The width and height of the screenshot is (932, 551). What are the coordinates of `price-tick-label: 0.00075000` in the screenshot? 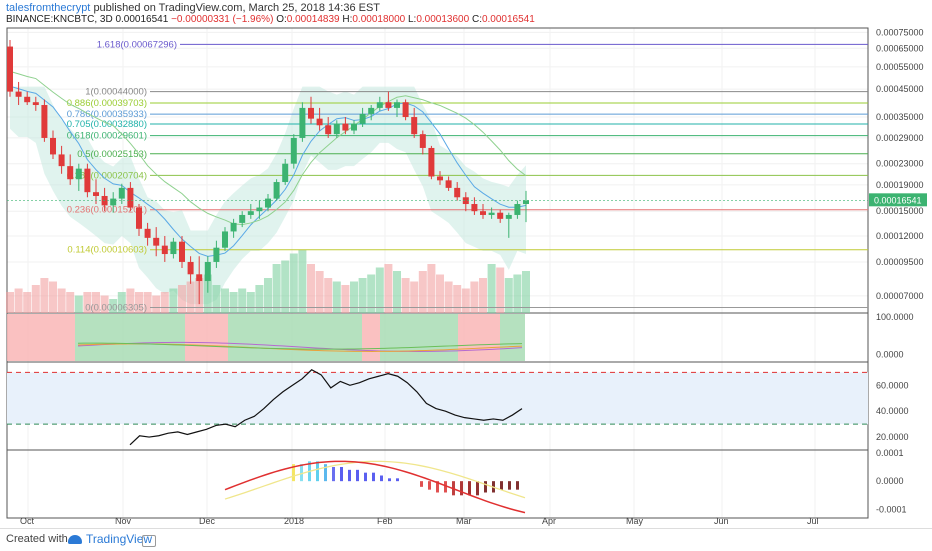 It's located at (900, 32).